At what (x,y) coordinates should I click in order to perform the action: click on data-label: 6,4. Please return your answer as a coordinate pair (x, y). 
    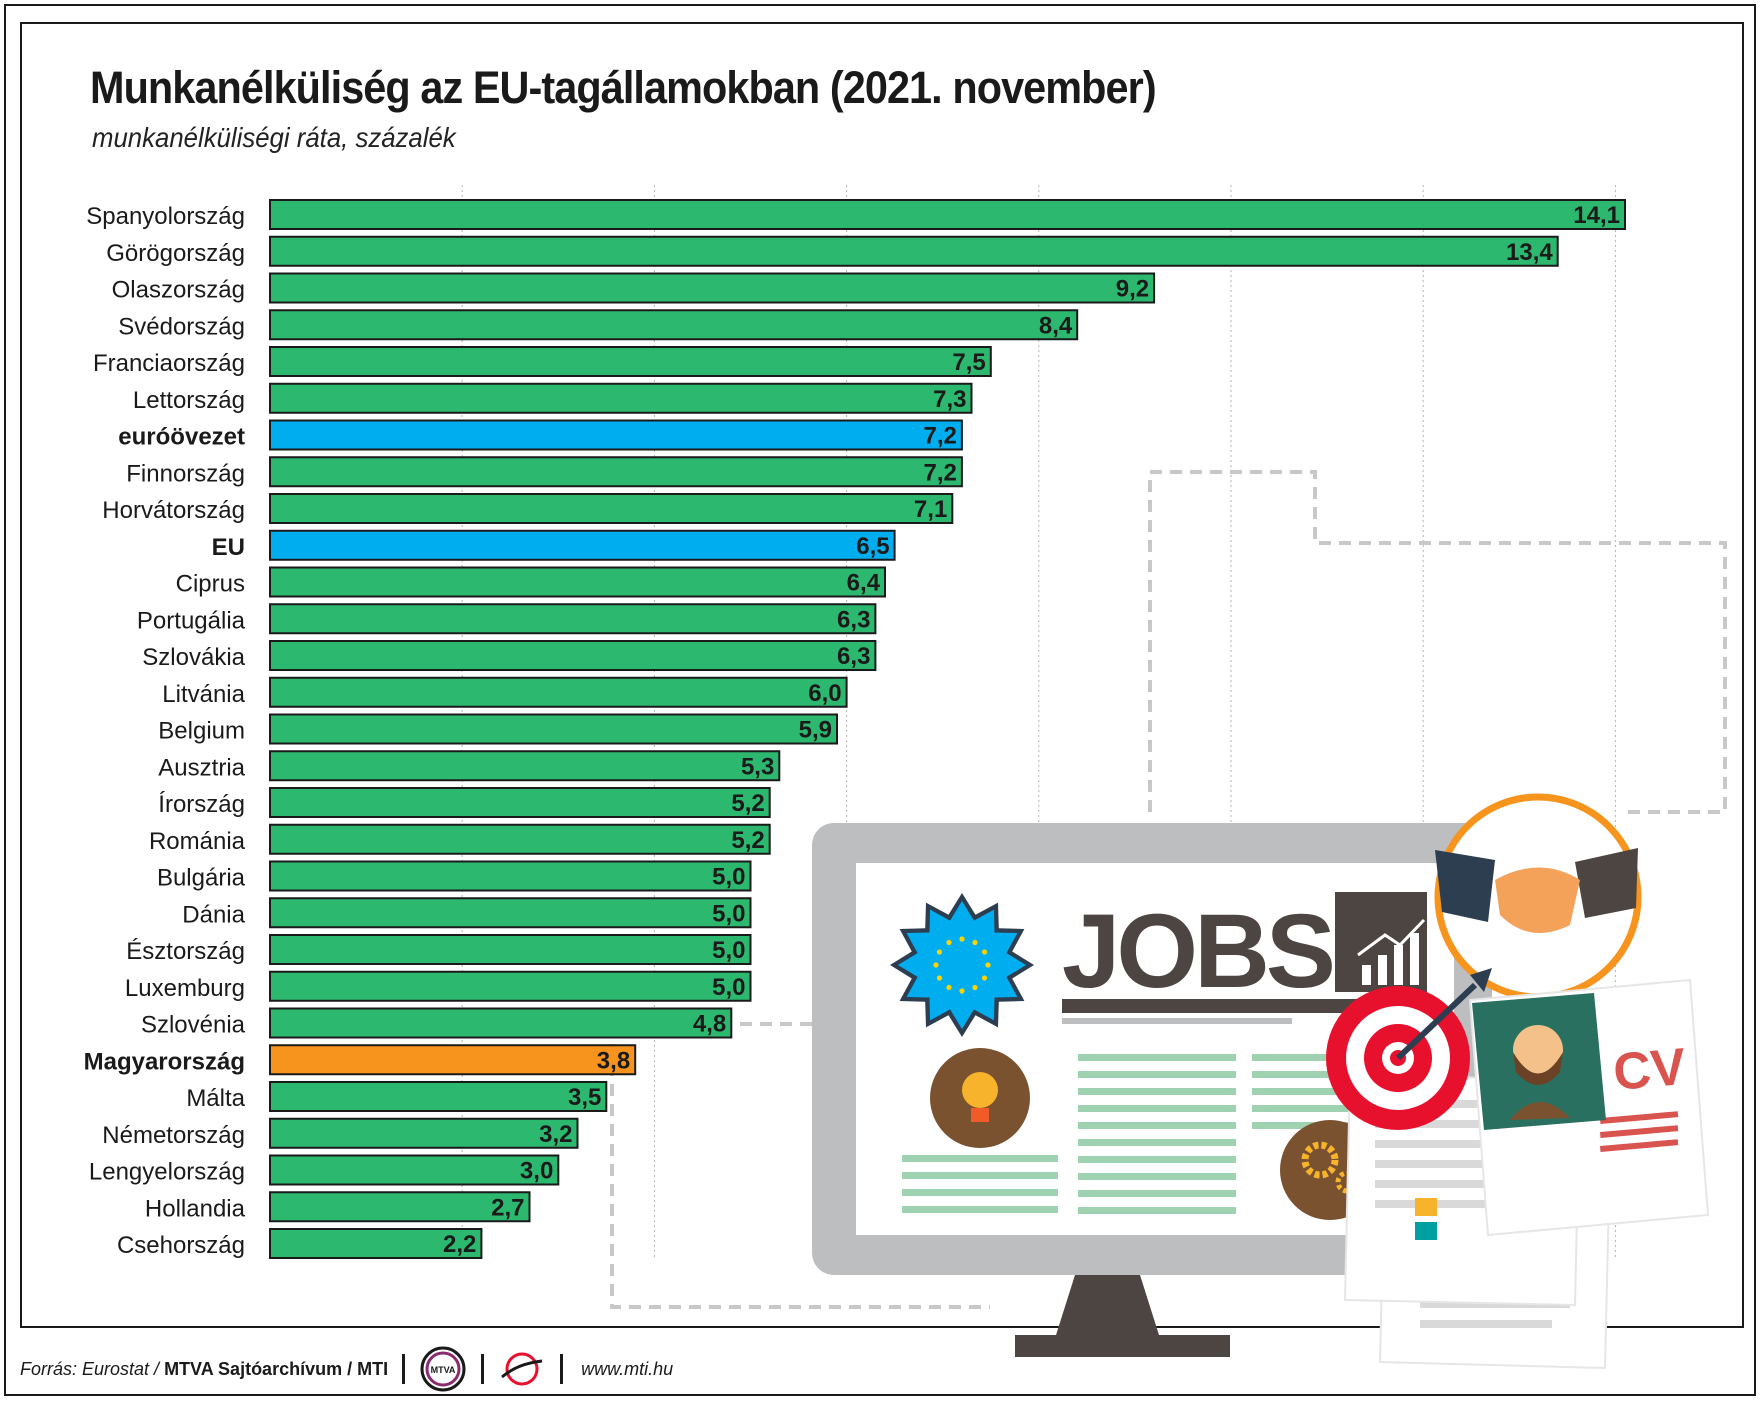
    Looking at the image, I should click on (864, 583).